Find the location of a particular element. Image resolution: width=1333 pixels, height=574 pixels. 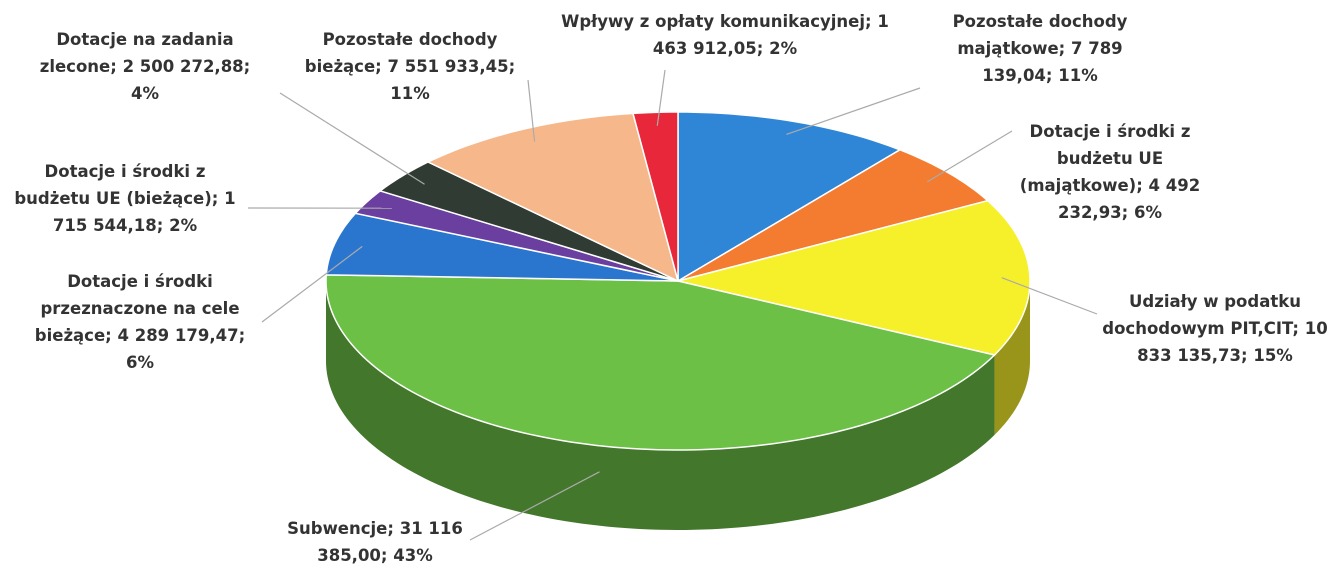

label-name: Pozostałe dochody majątkowe is located at coordinates (1040, 35).